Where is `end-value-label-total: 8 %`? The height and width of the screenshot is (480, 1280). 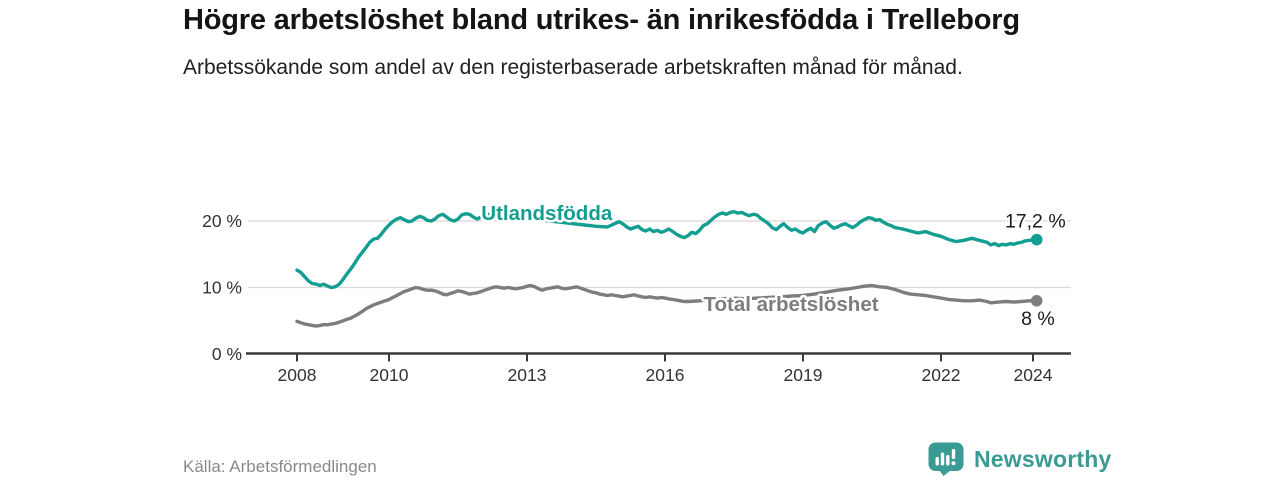 end-value-label-total: 8 % is located at coordinates (1038, 319).